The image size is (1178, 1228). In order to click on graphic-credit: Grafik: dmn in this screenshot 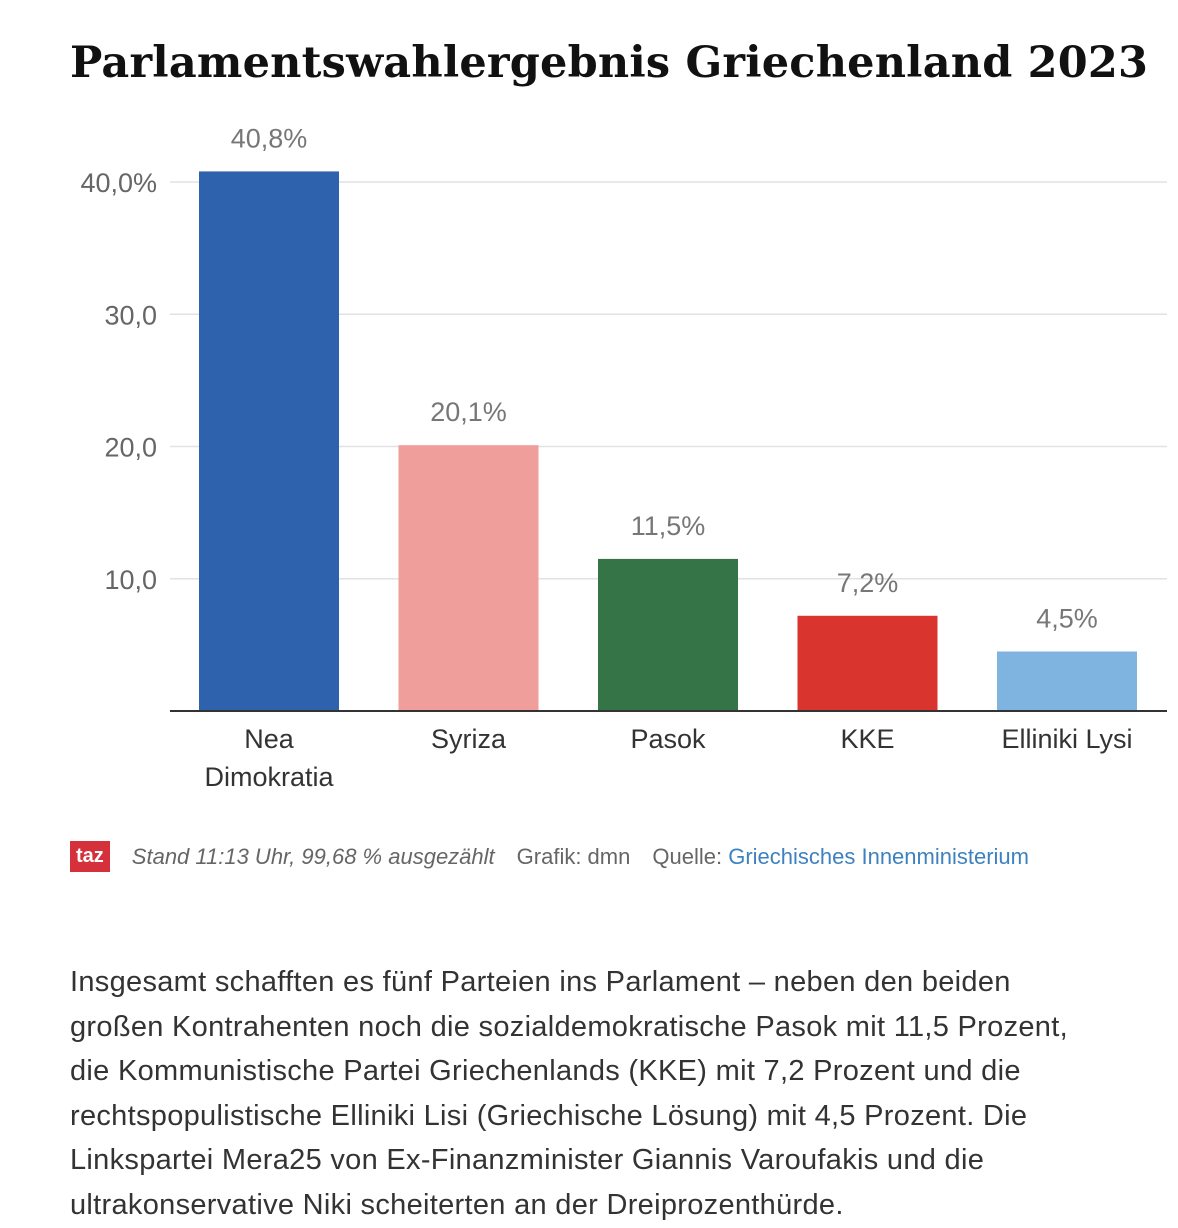, I will do `click(573, 856)`.